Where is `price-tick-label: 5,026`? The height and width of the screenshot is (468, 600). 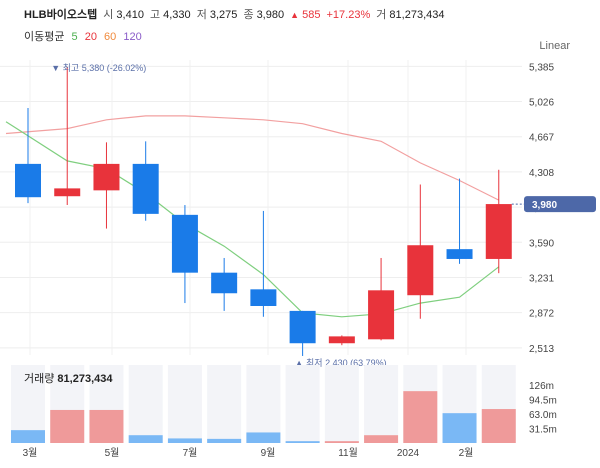
price-tick-label: 5,026 is located at coordinates (541, 103).